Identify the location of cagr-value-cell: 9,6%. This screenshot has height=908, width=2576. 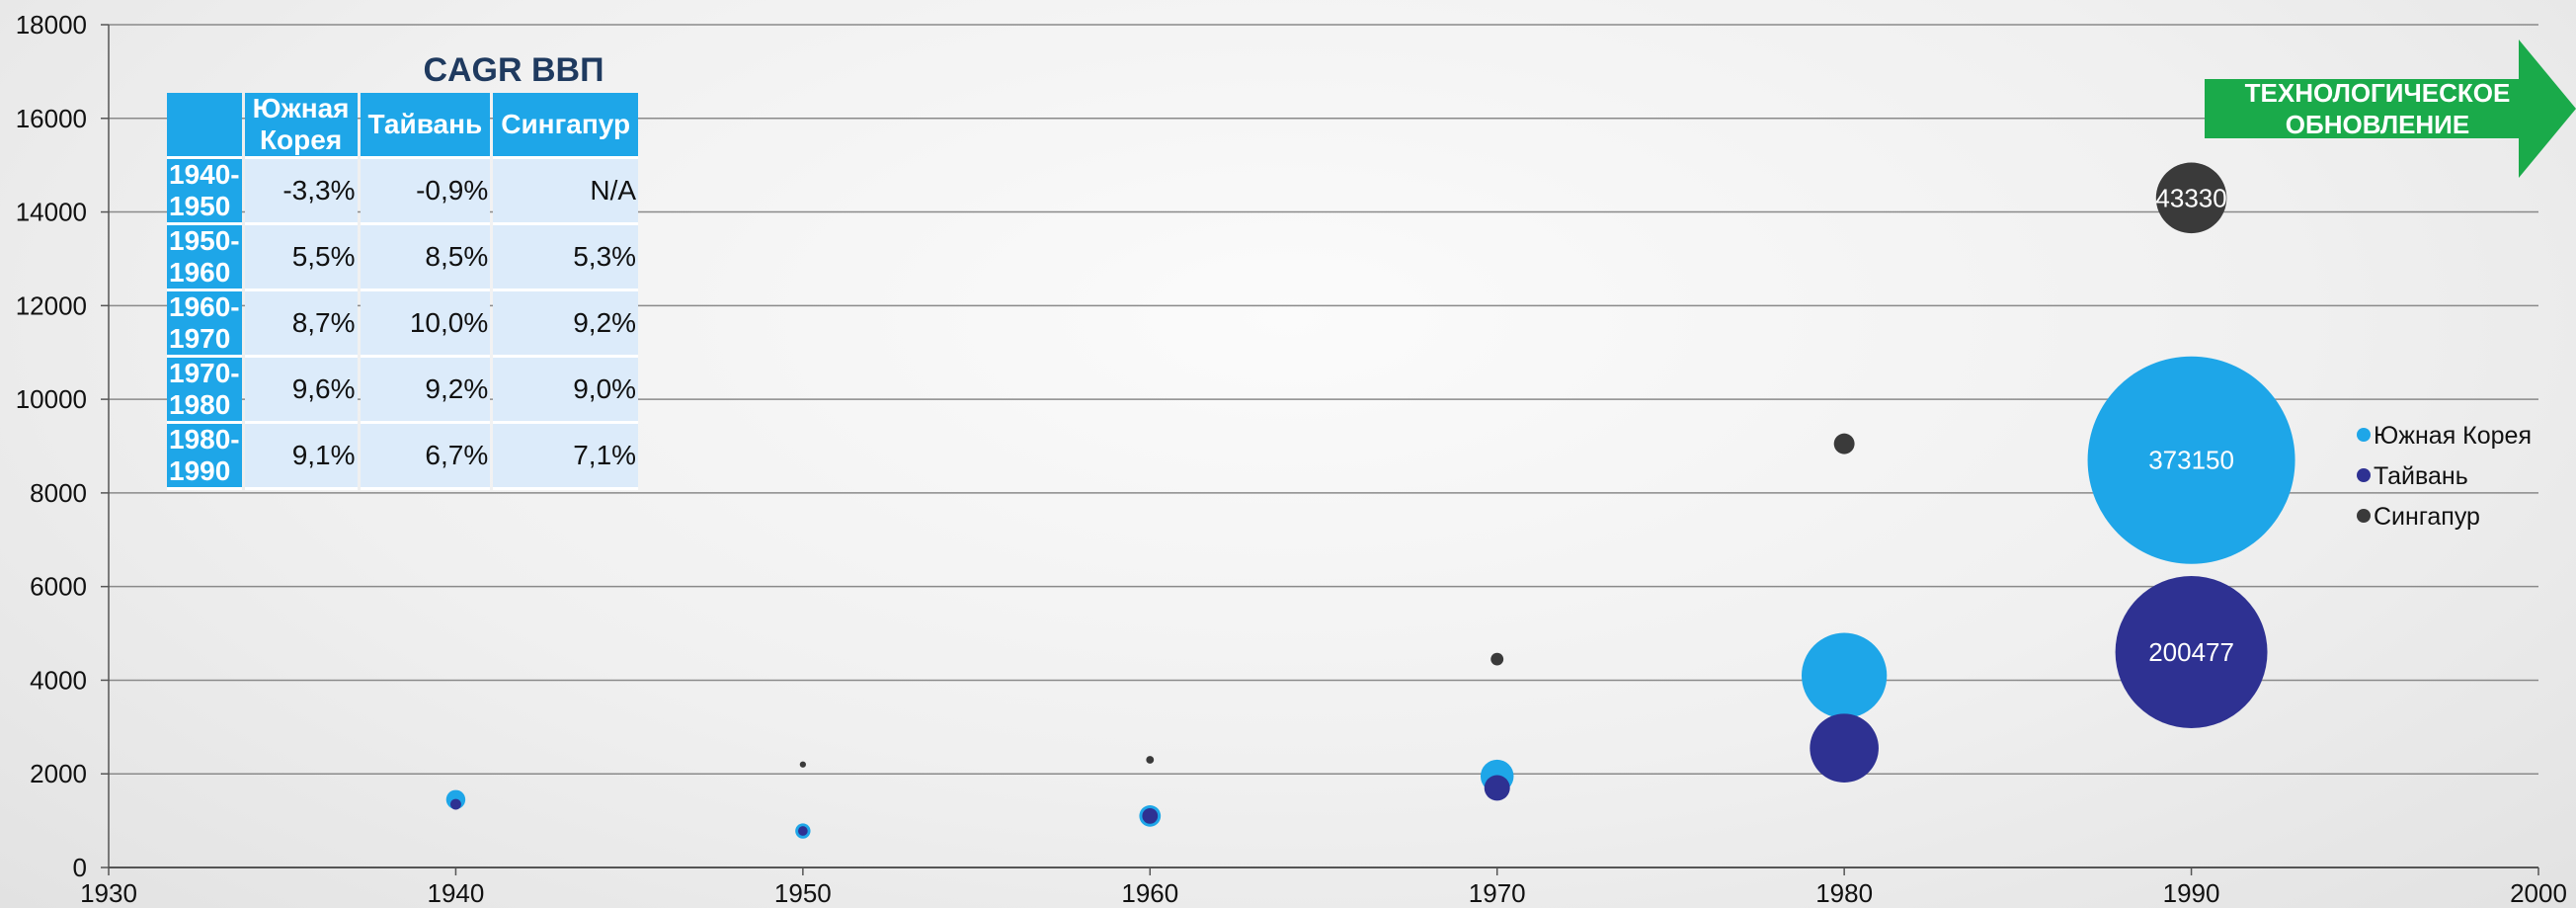
(301, 391).